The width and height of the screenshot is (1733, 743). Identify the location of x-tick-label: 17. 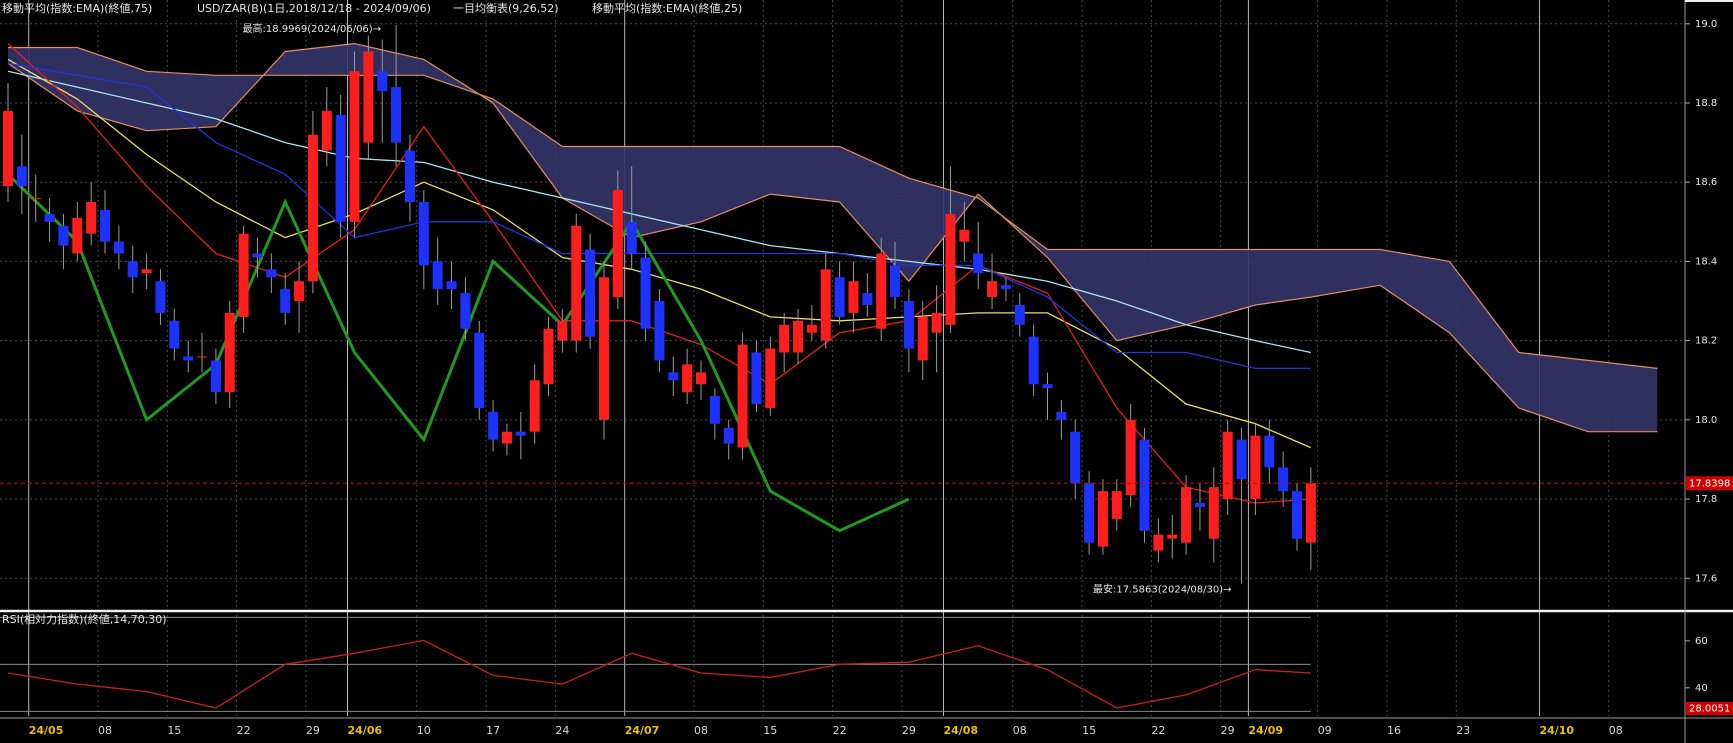
(493, 730).